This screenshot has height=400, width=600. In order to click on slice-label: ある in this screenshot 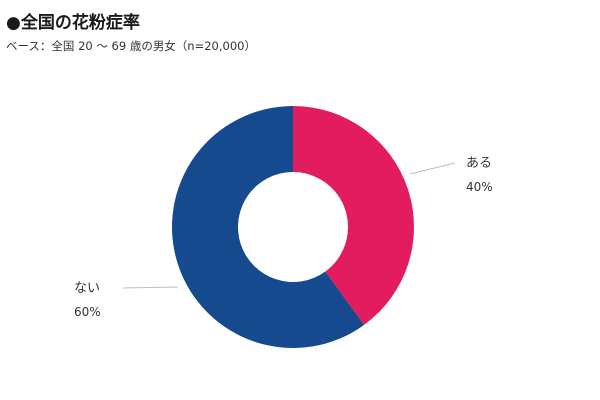, I will do `click(479, 163)`.